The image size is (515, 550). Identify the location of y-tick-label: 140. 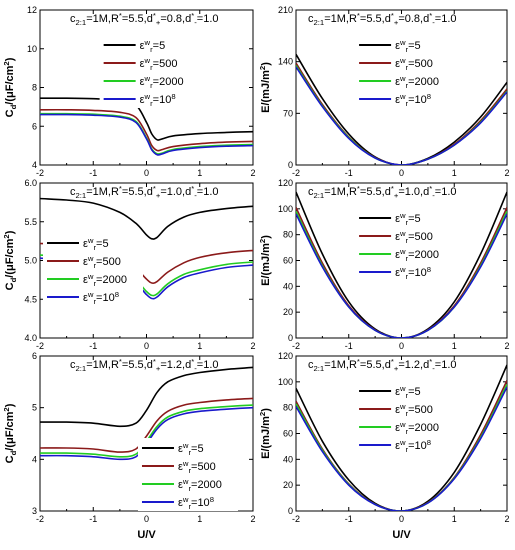
(285, 62).